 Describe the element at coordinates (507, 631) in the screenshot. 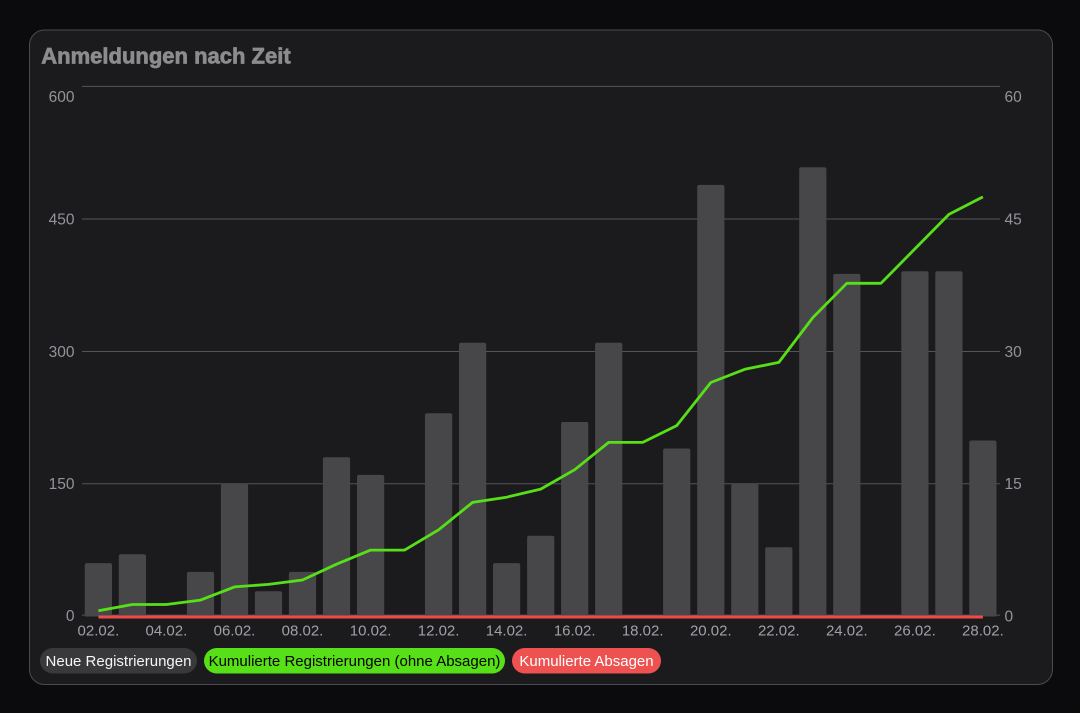

I see `svg-text: 14.02.` at that location.